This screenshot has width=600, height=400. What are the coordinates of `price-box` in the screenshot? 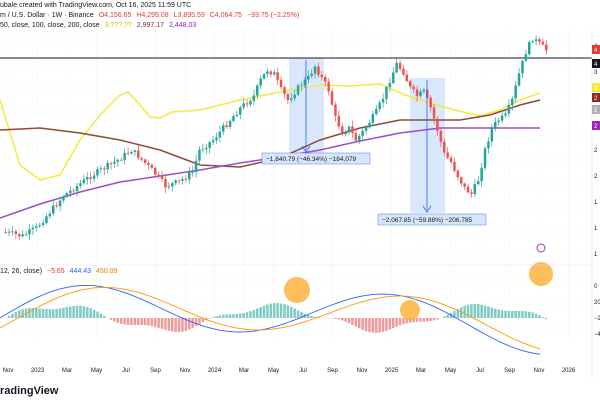 It's located at (596, 109).